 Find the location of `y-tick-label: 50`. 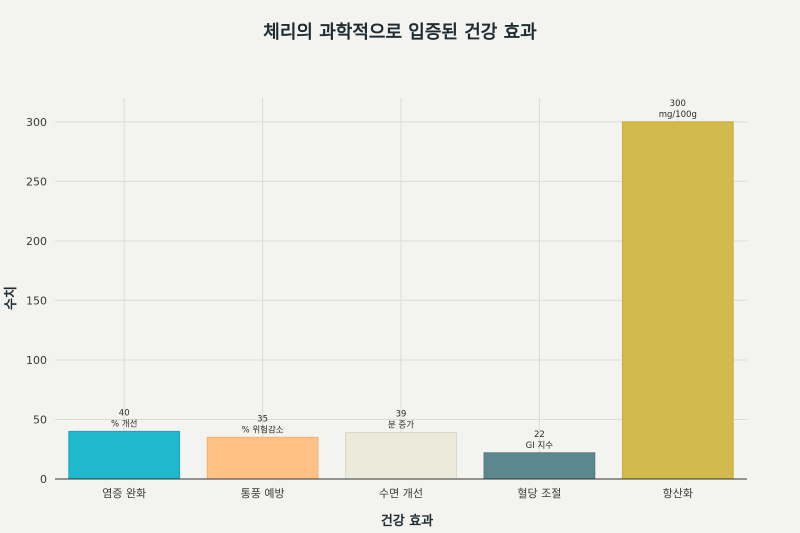

y-tick-label: 50 is located at coordinates (40, 419).